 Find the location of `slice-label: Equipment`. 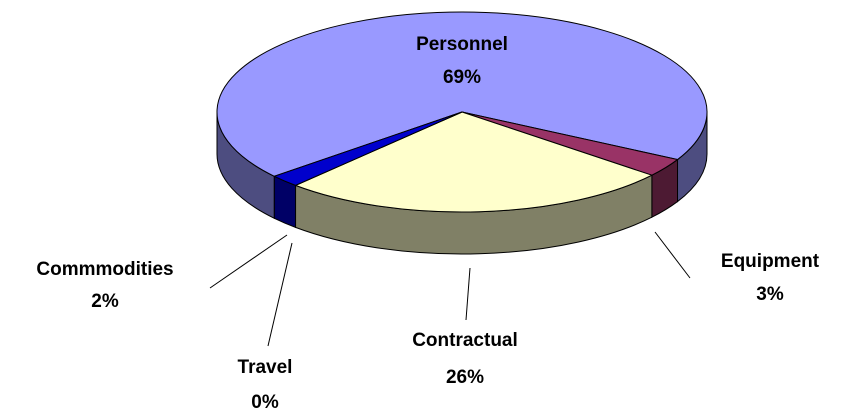

slice-label: Equipment is located at coordinates (770, 261).